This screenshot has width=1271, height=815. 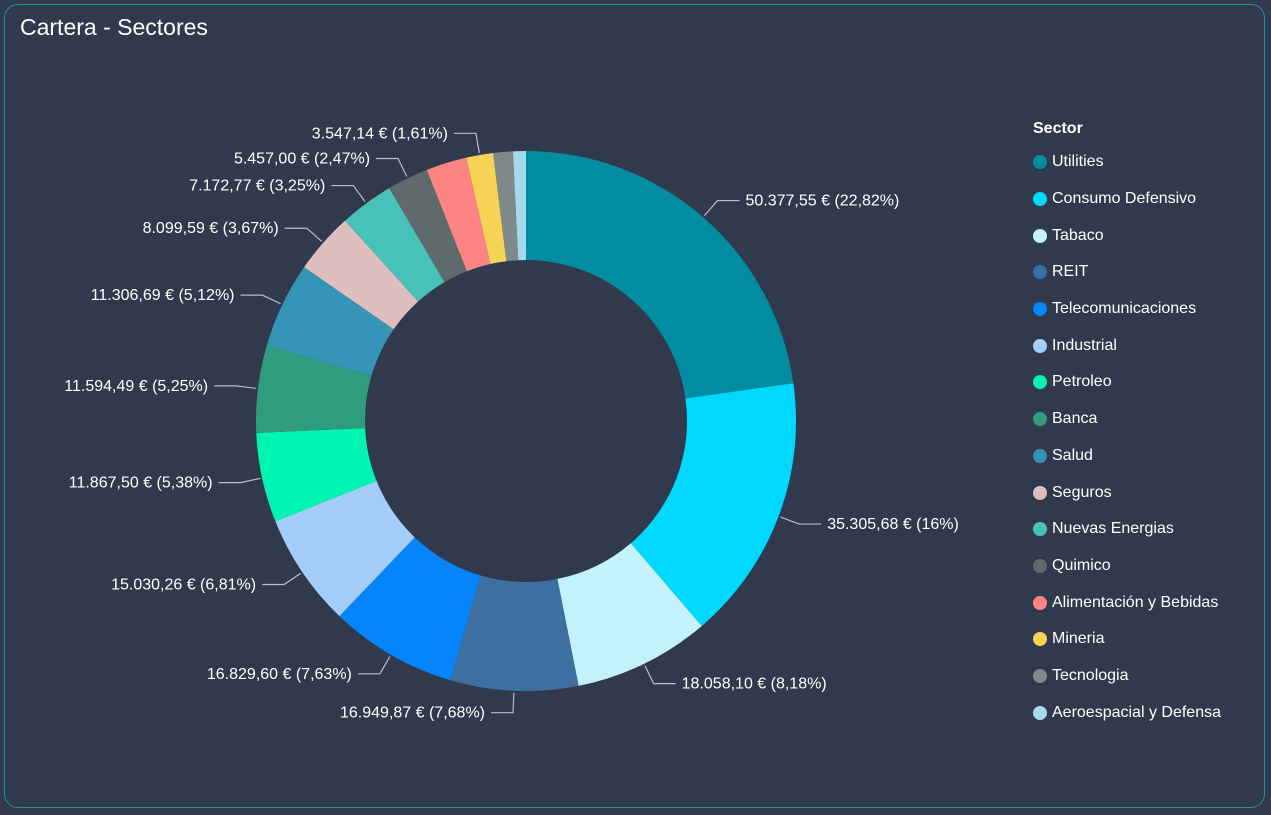 I want to click on legend-label: Mineria, so click(x=1078, y=639).